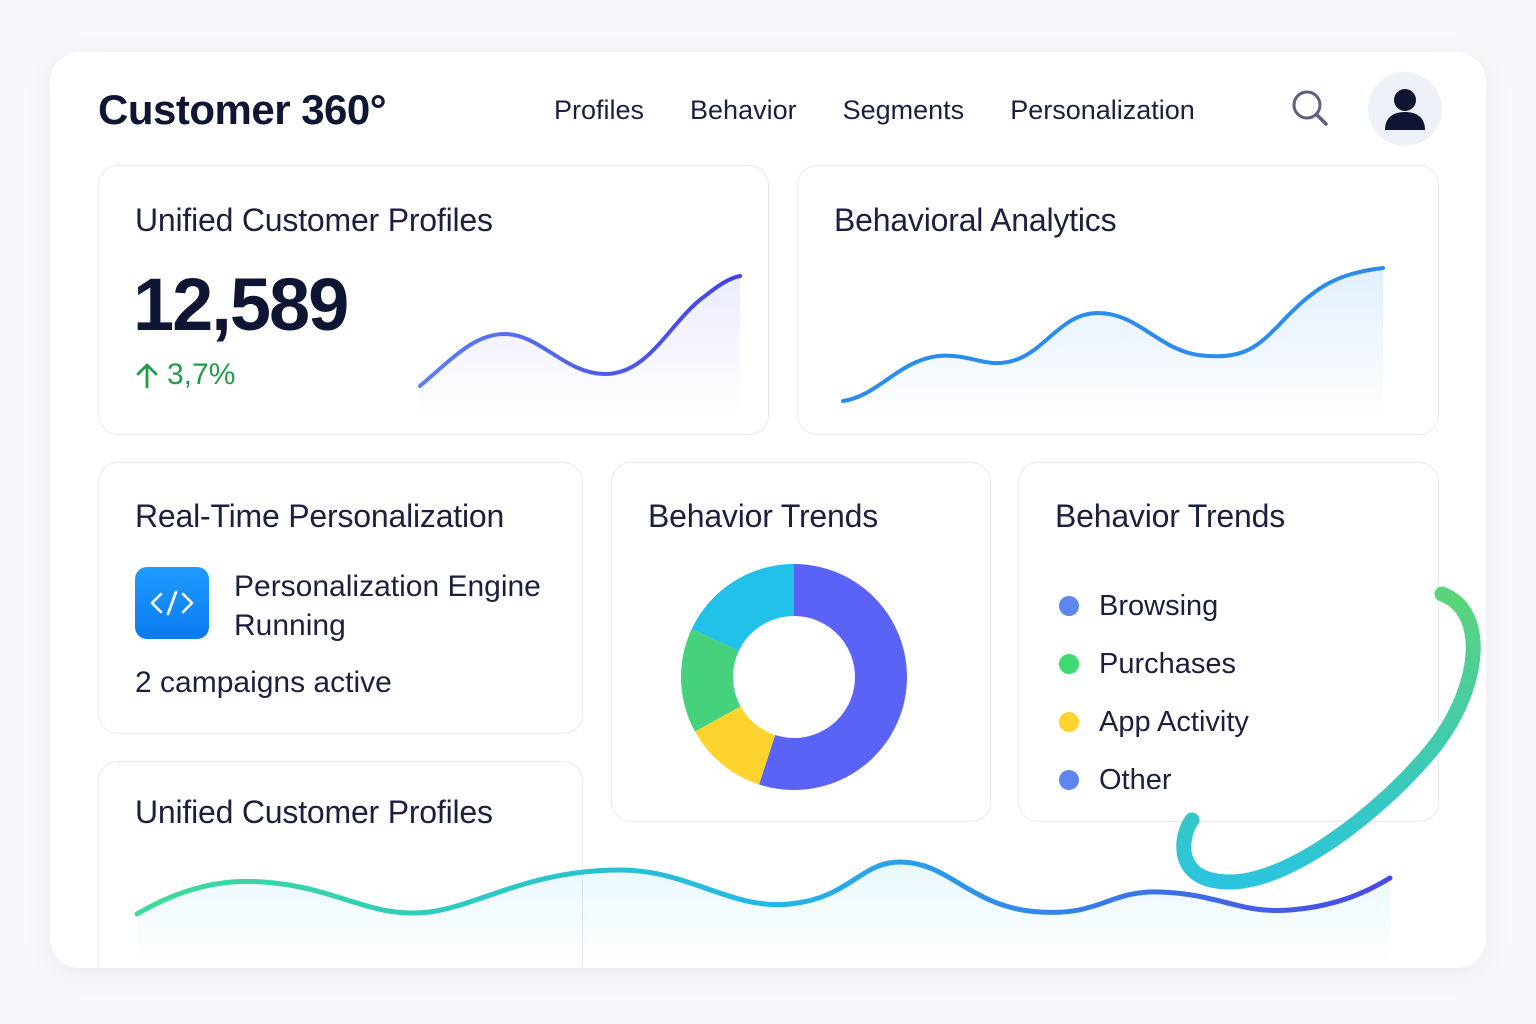 This screenshot has height=1024, width=1536. I want to click on legend-label: Purchases, so click(1168, 663).